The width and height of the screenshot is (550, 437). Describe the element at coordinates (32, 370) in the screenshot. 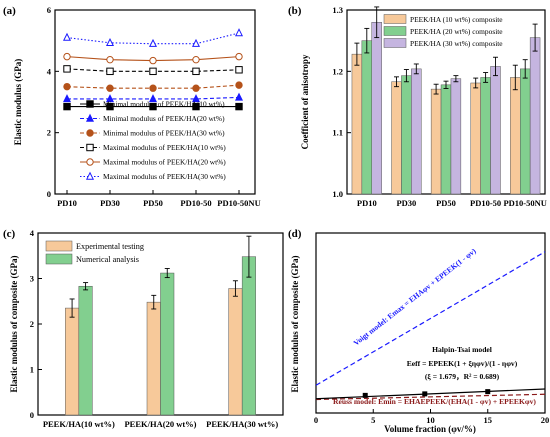

I see `panel-ytick-label: 1` at that location.